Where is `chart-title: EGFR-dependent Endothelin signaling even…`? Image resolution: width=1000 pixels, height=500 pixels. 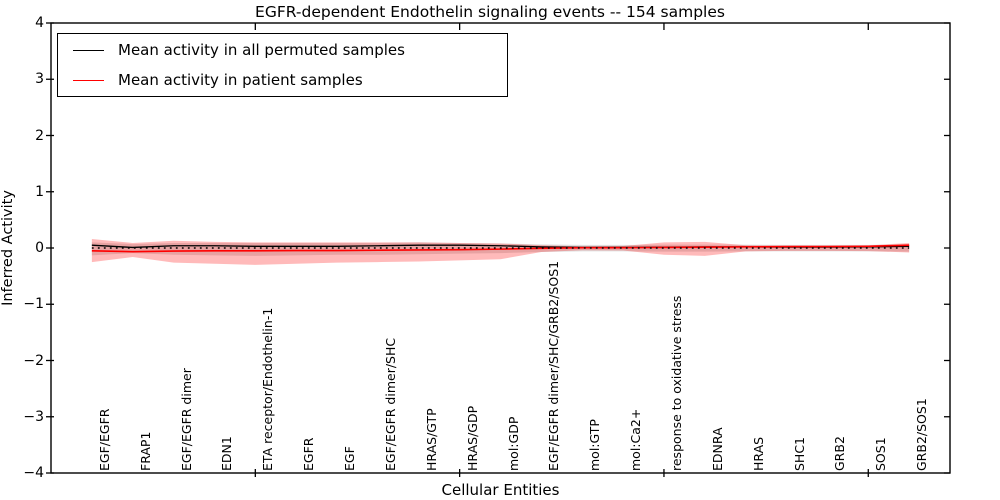 chart-title: EGFR-dependent Endothelin signaling even… is located at coordinates (490, 12).